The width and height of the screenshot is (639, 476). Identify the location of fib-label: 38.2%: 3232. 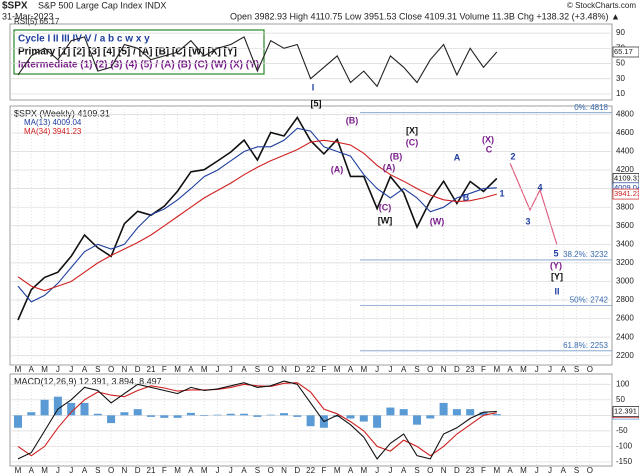
(585, 254).